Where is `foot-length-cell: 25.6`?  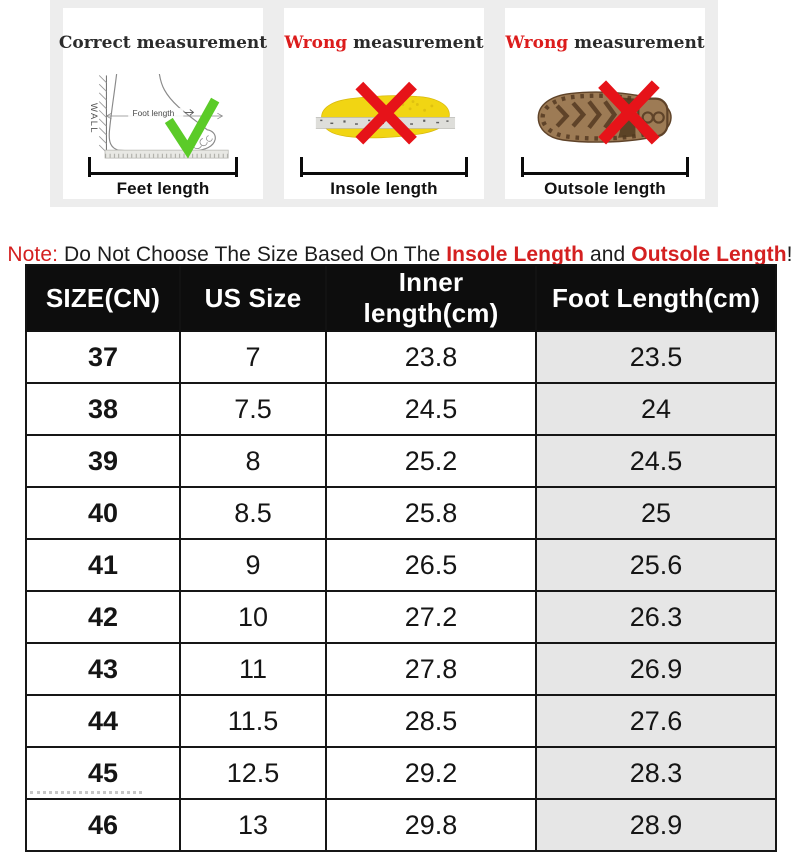 foot-length-cell: 25.6 is located at coordinates (656, 565).